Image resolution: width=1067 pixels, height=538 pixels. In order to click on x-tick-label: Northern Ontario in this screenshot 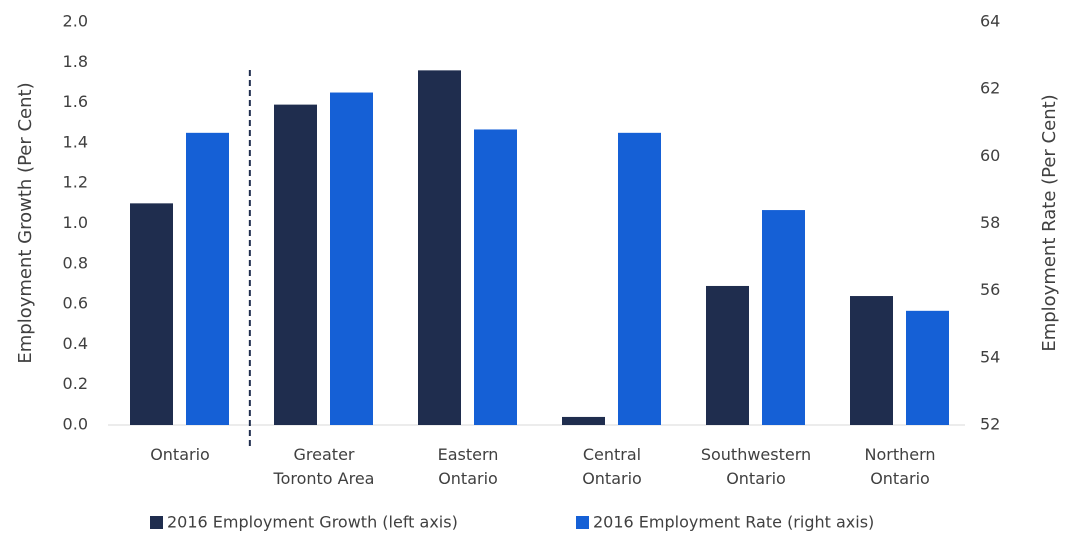, I will do `click(899, 466)`.